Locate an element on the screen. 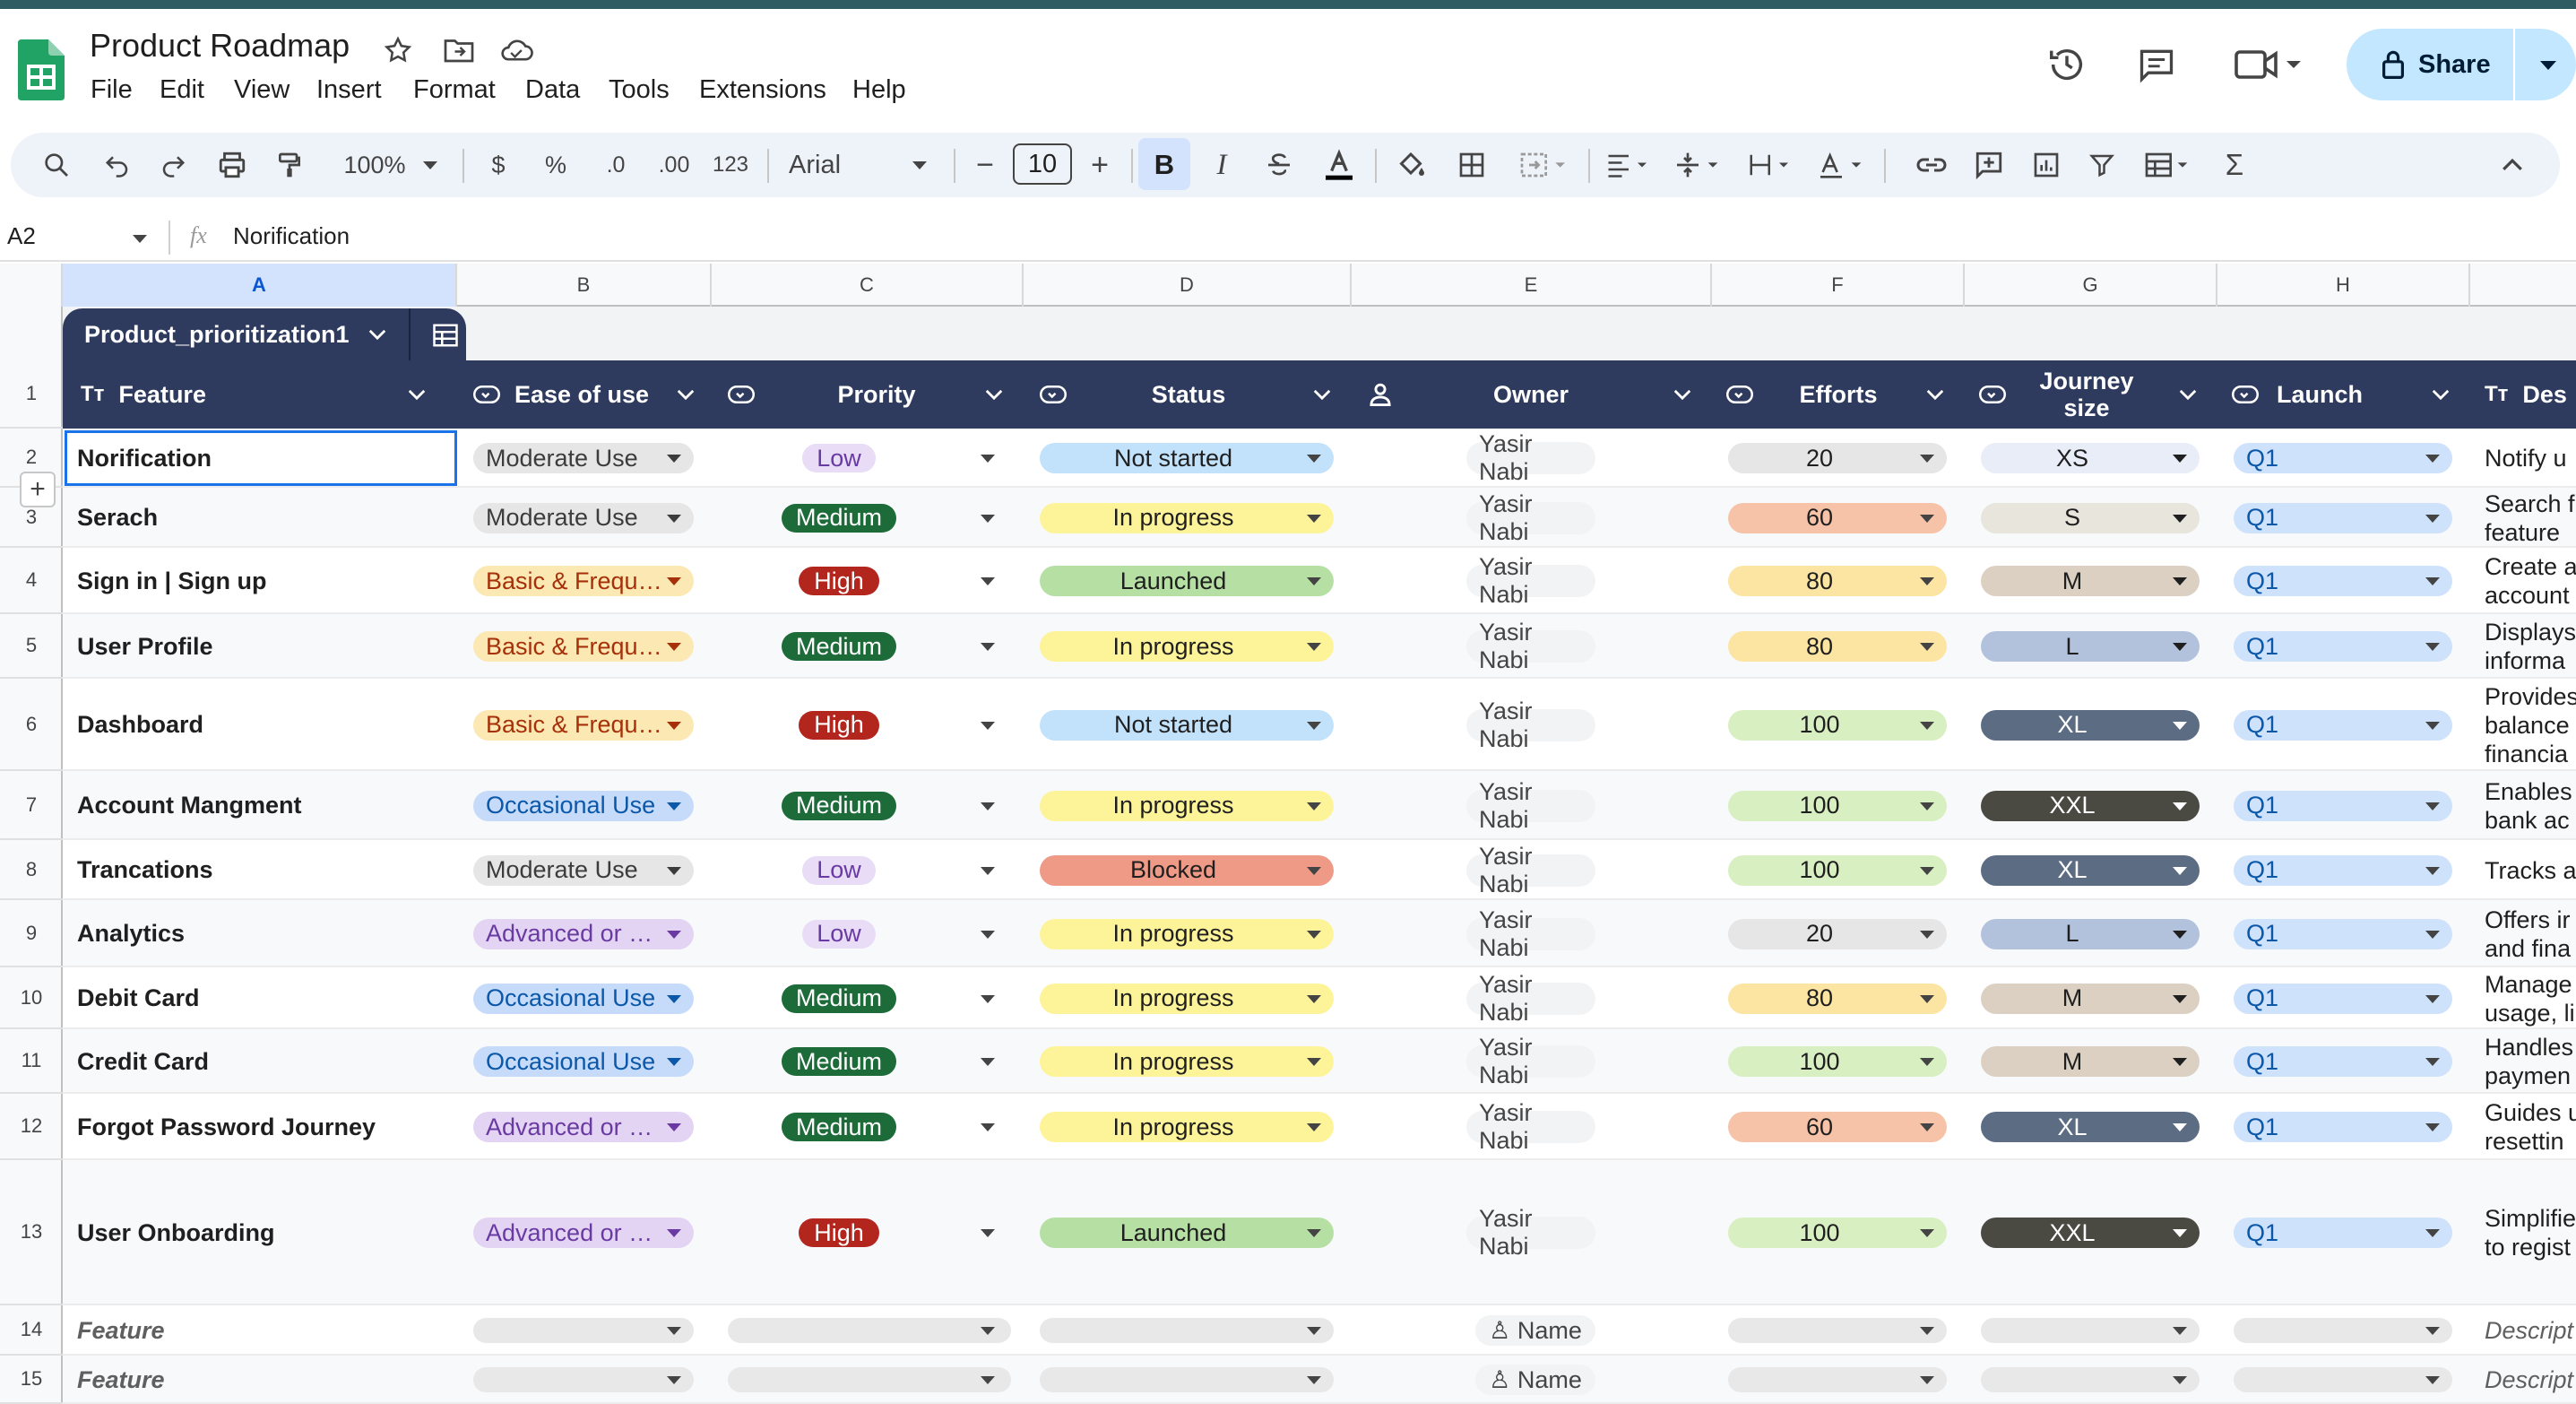  journey-size-chip: XL is located at coordinates (2090, 725).